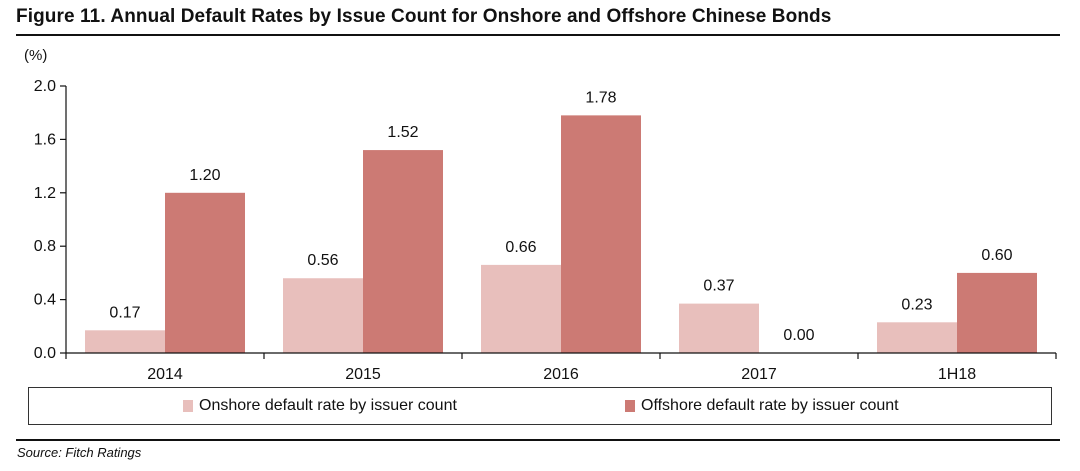 The height and width of the screenshot is (471, 1080). What do you see at coordinates (600, 97) in the screenshot?
I see `offshore-value-label: 1.78` at bounding box center [600, 97].